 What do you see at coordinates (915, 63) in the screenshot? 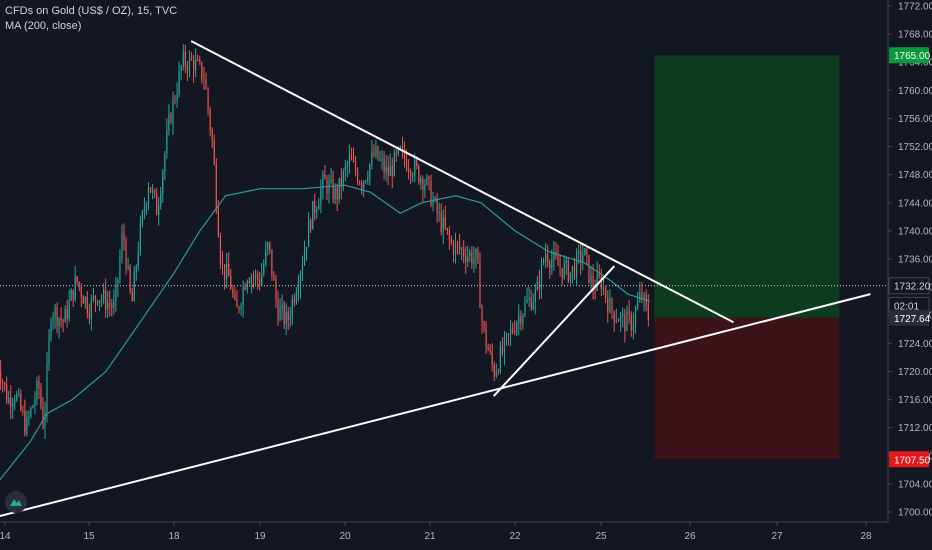
I see `y-tick-label: 1764.00` at bounding box center [915, 63].